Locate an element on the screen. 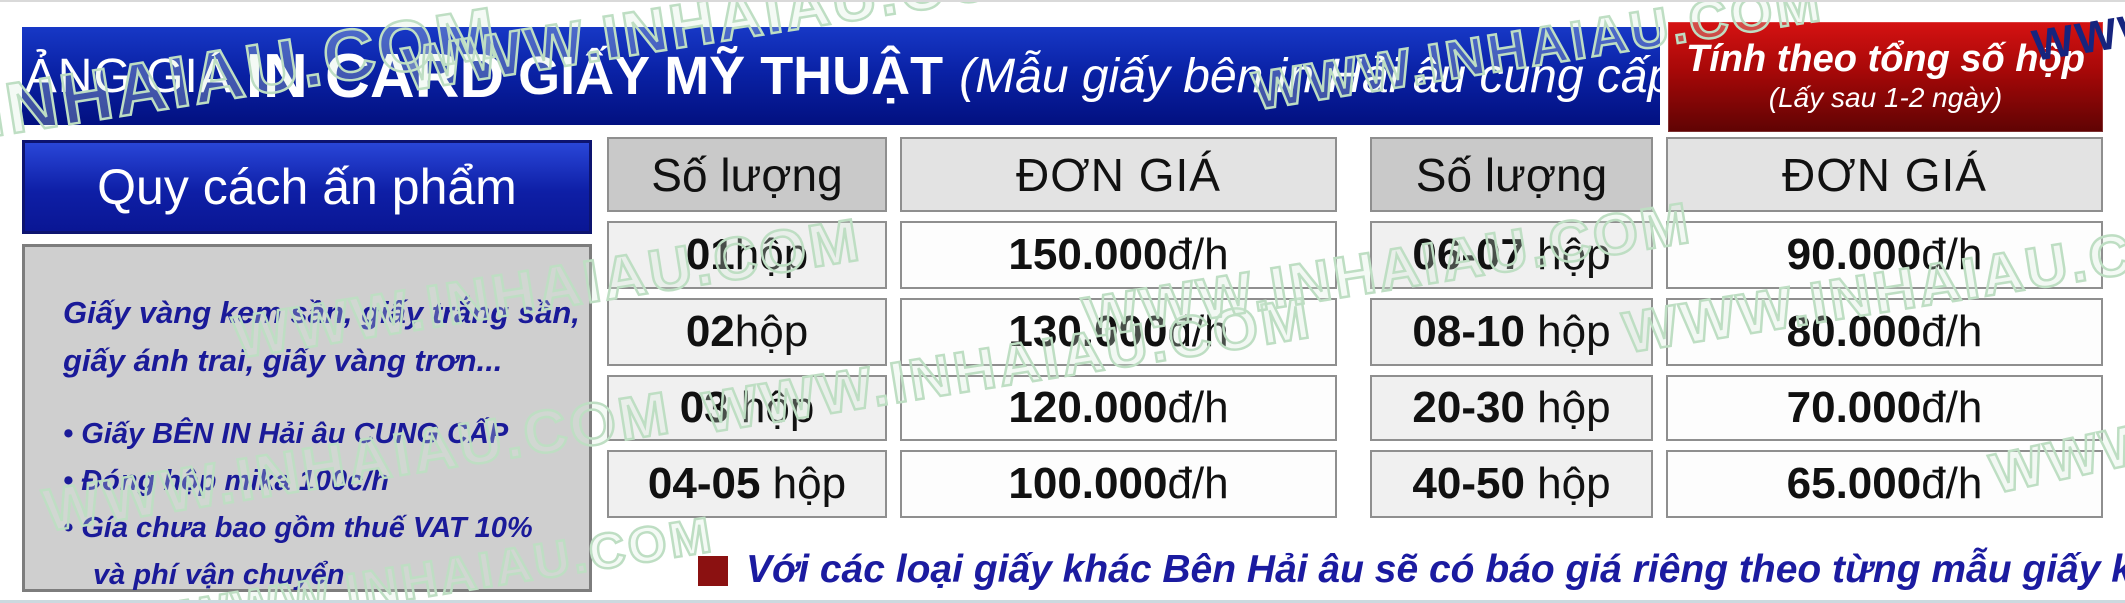  table-row-price: 90.000 đ/h is located at coordinates (1884, 255).